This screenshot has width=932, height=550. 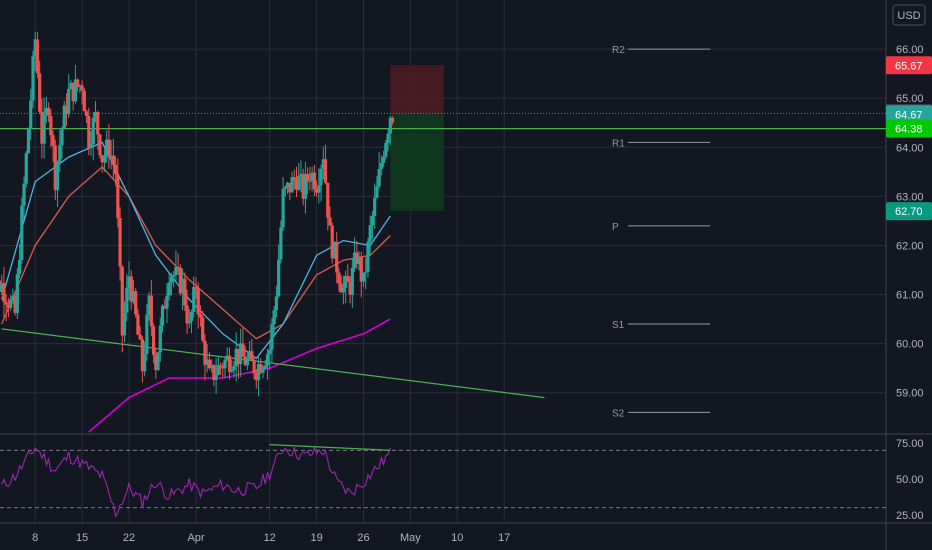 What do you see at coordinates (195, 538) in the screenshot?
I see `time-tick-label: Apr` at bounding box center [195, 538].